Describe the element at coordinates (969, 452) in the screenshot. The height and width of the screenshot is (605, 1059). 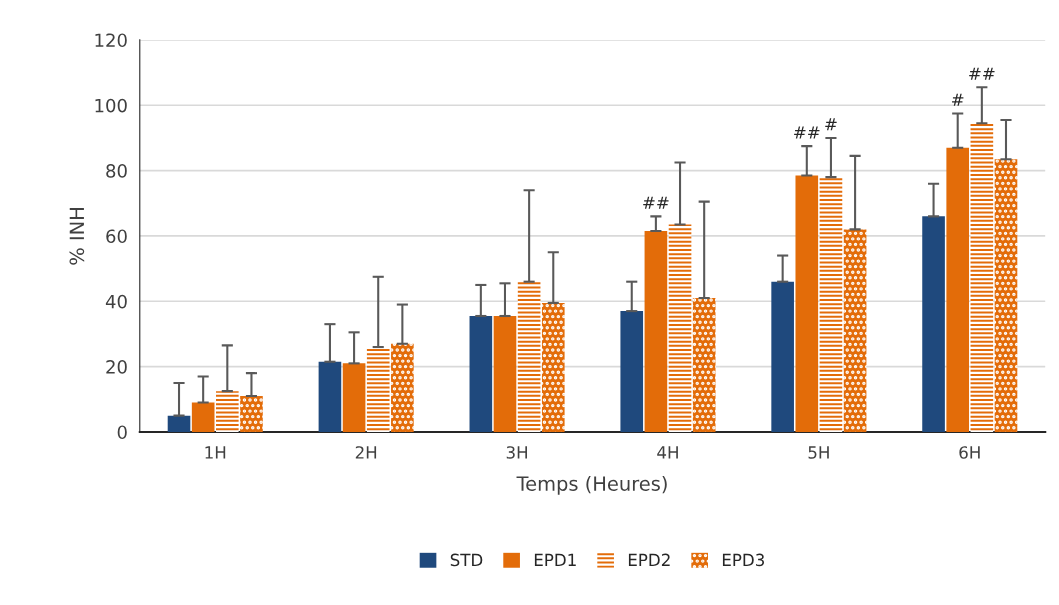
I see `x-tick-label: 6H` at that location.